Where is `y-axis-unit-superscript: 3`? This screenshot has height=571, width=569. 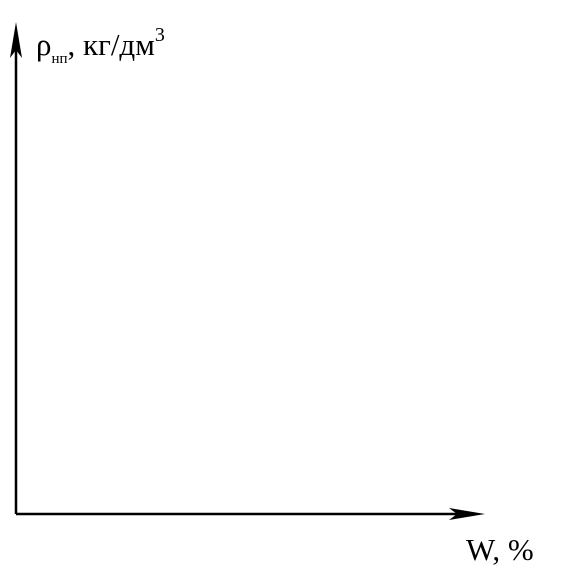 y-axis-unit-superscript: 3 is located at coordinates (160, 35).